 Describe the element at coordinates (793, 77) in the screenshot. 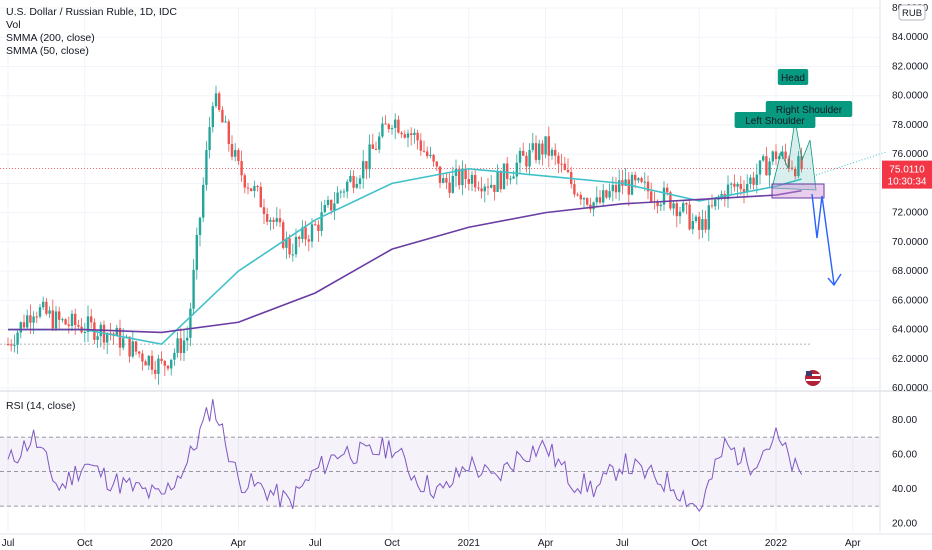

I see `label-head-box` at that location.